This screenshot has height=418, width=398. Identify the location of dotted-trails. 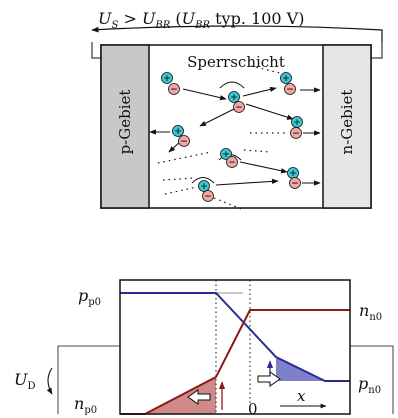
(221, 138).